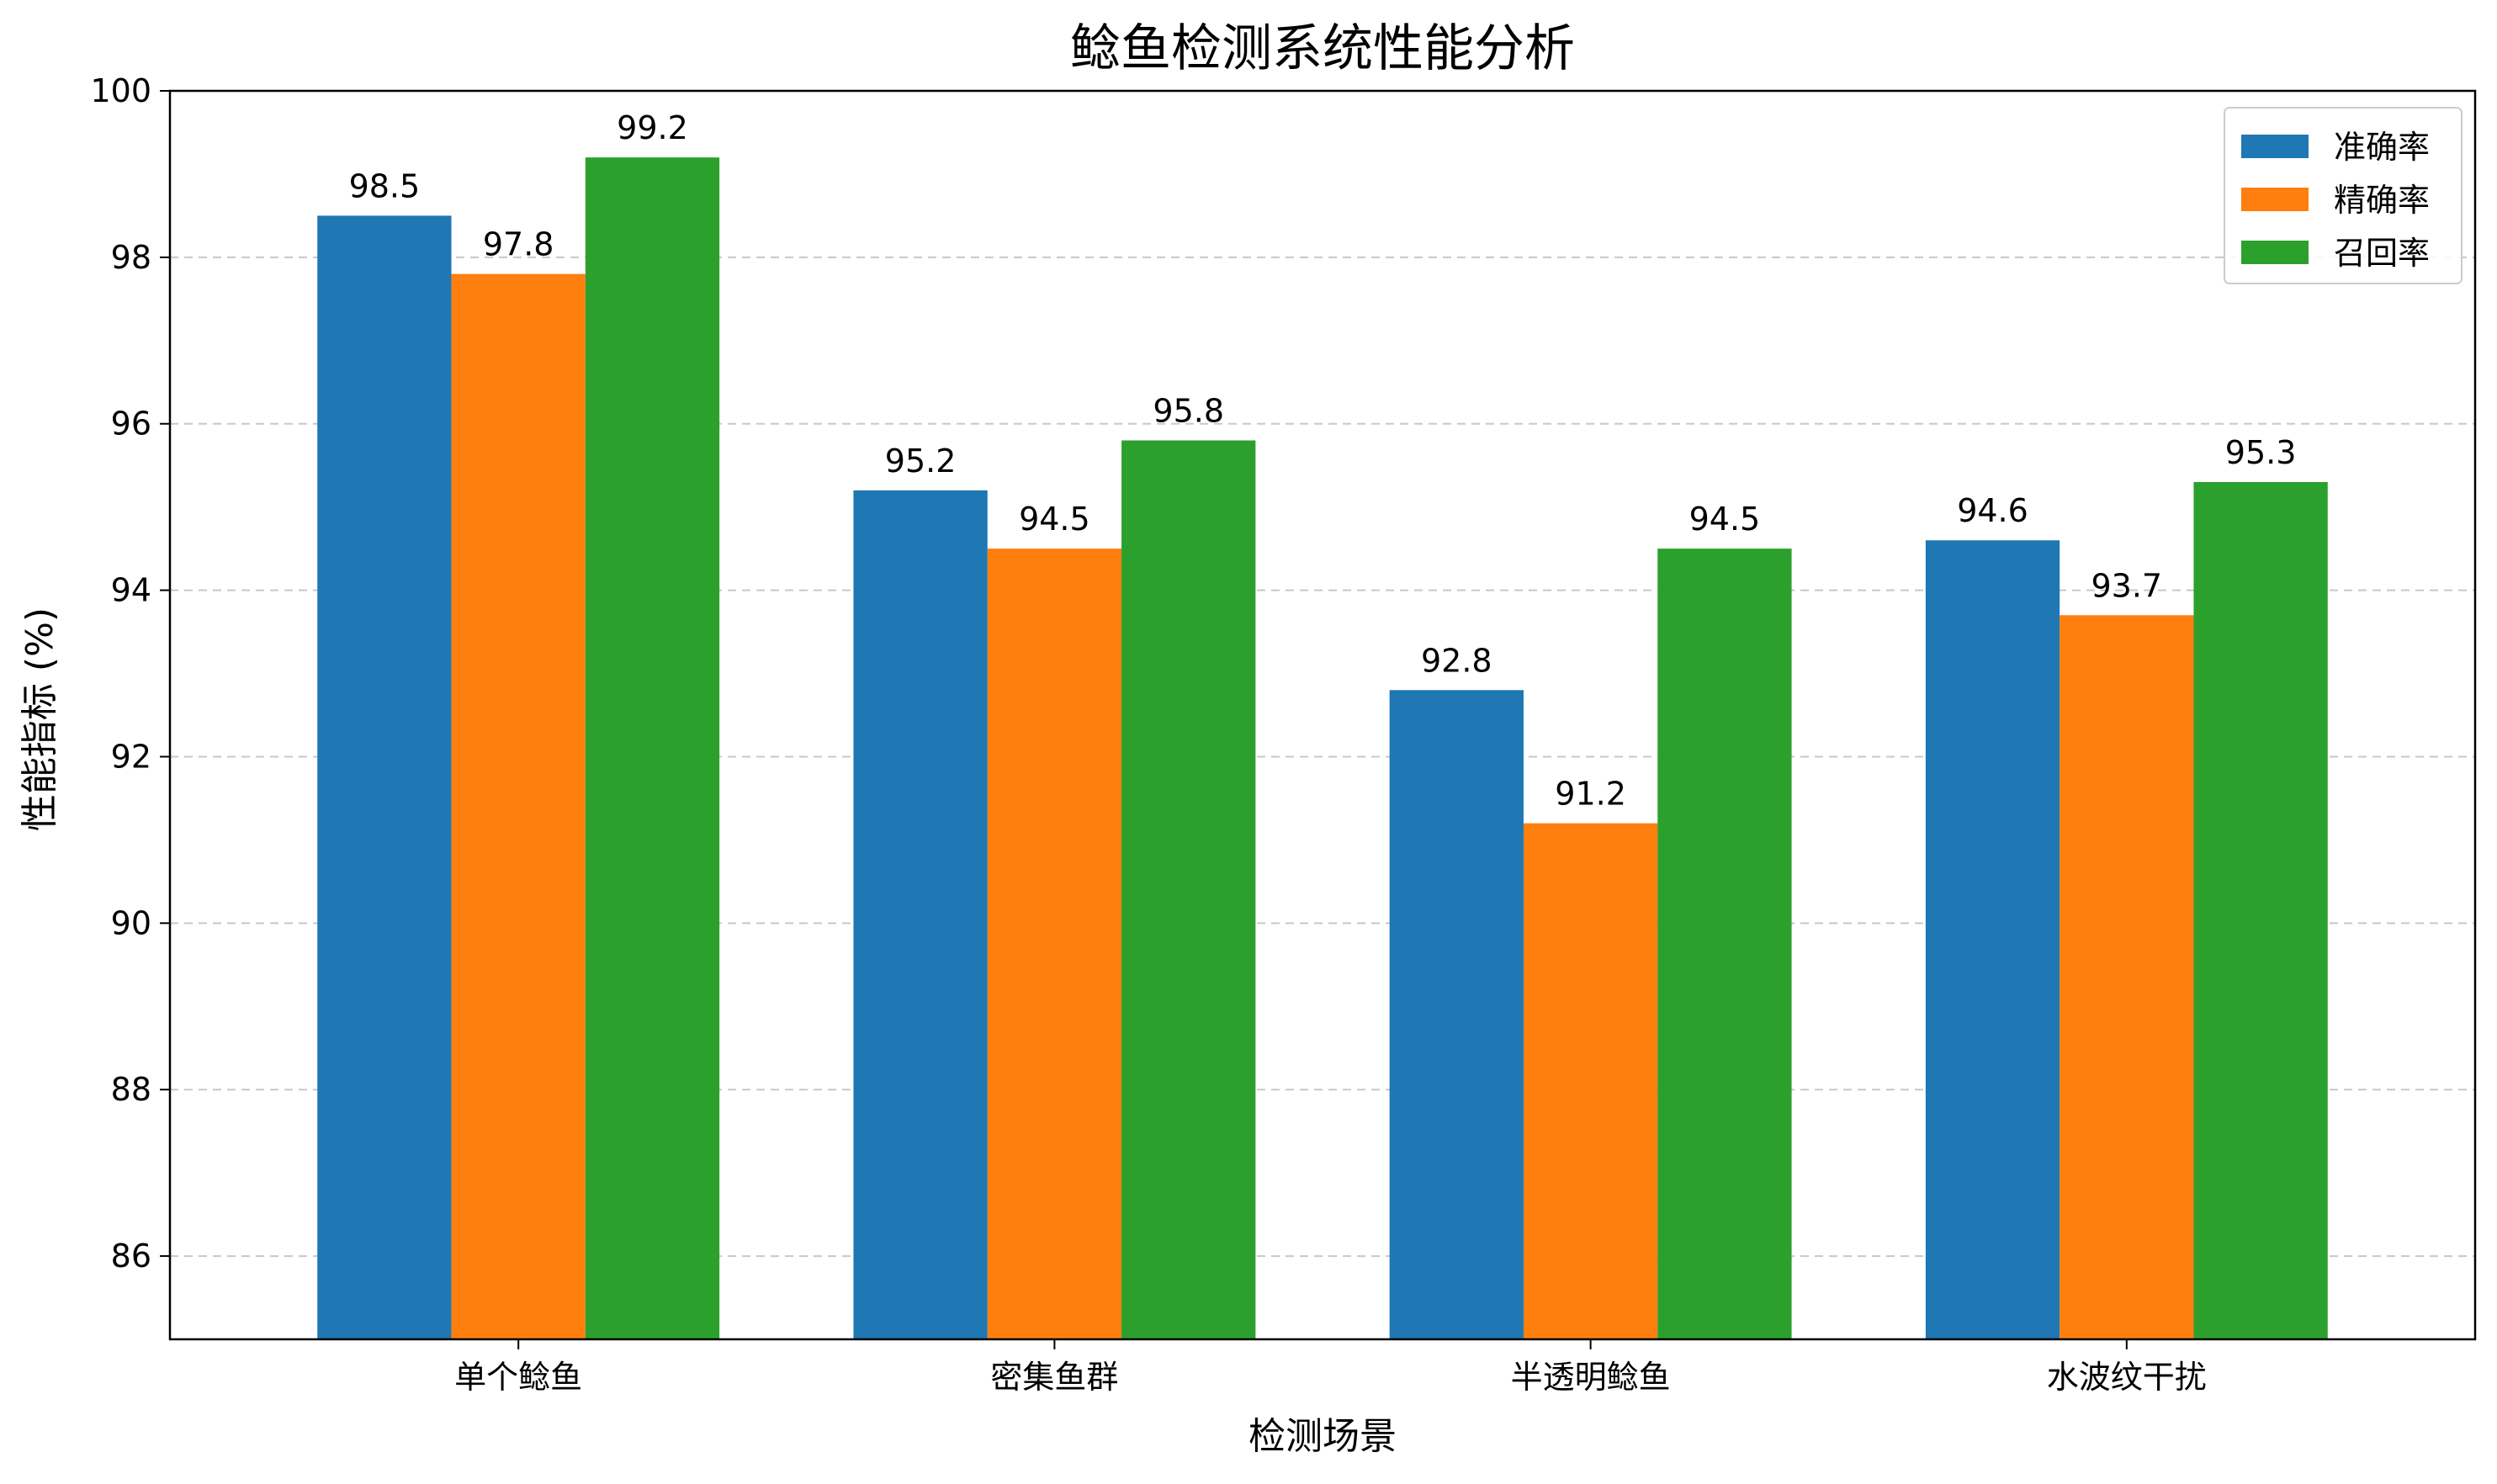 The height and width of the screenshot is (1484, 2497). I want to click on y-tick-label: 90, so click(131, 922).